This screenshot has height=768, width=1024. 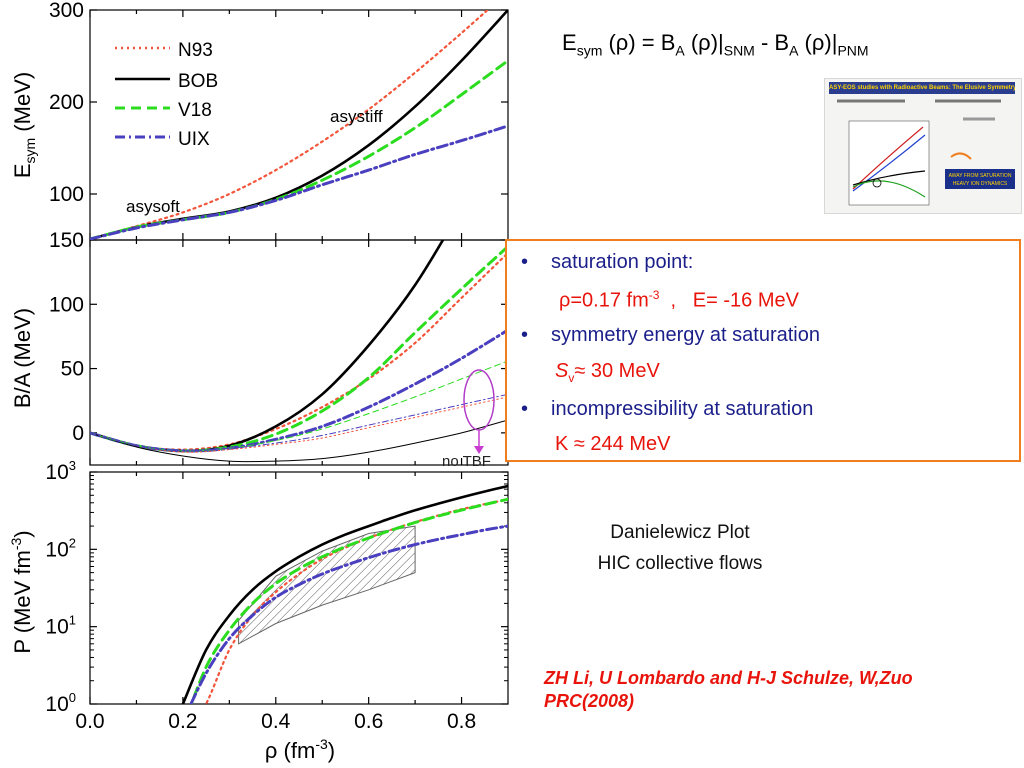 What do you see at coordinates (24, 125) in the screenshot?
I see `top-ylabel: Esym (MeV)` at bounding box center [24, 125].